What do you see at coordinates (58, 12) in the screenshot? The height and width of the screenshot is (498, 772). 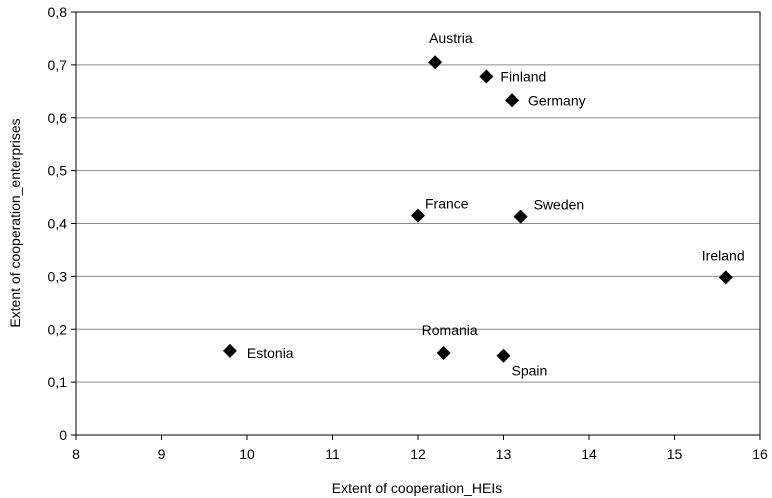 I see `y-tick-label: 0,8` at bounding box center [58, 12].